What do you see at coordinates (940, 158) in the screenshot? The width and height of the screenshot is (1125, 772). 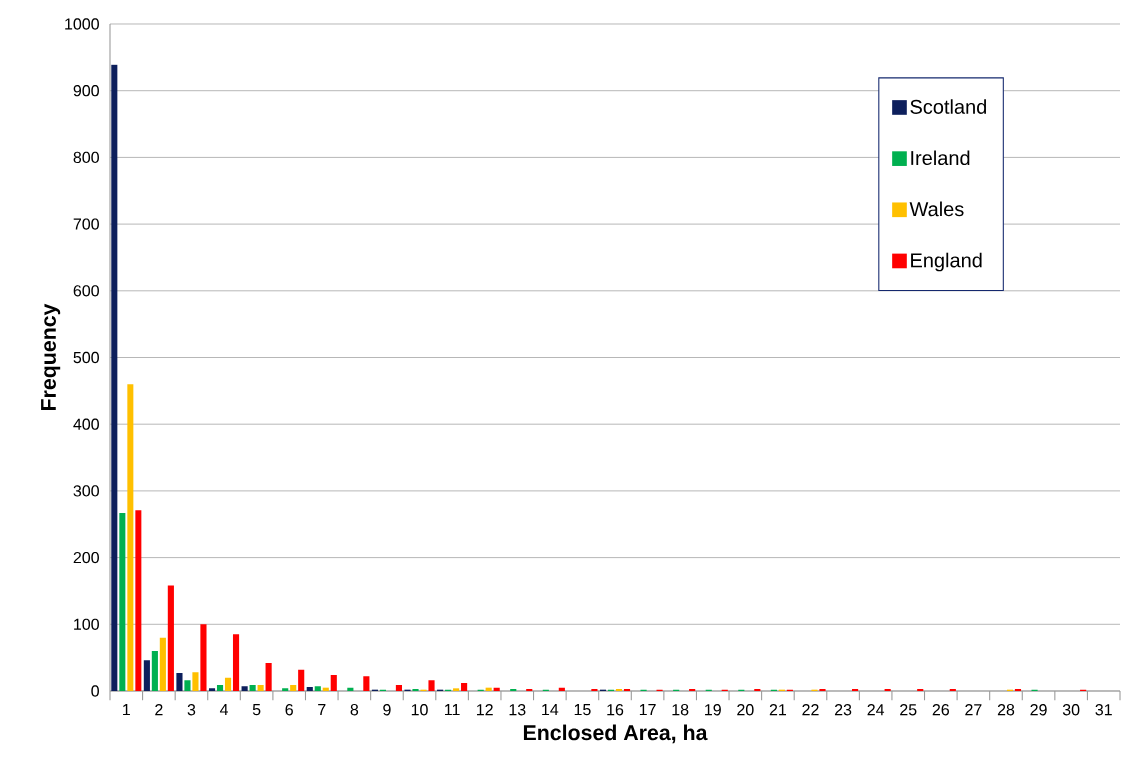 I see `legend-label: Ireland` at bounding box center [940, 158].